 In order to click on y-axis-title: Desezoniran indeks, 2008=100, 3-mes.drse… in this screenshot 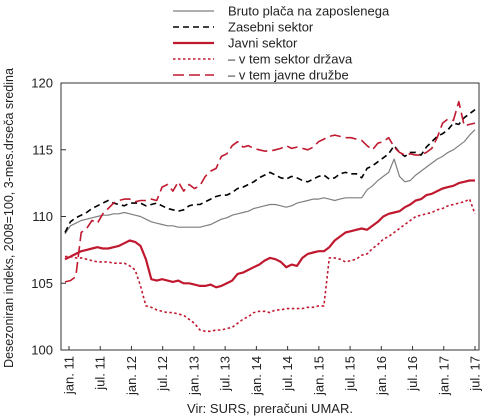, I will do `click(9, 218)`.